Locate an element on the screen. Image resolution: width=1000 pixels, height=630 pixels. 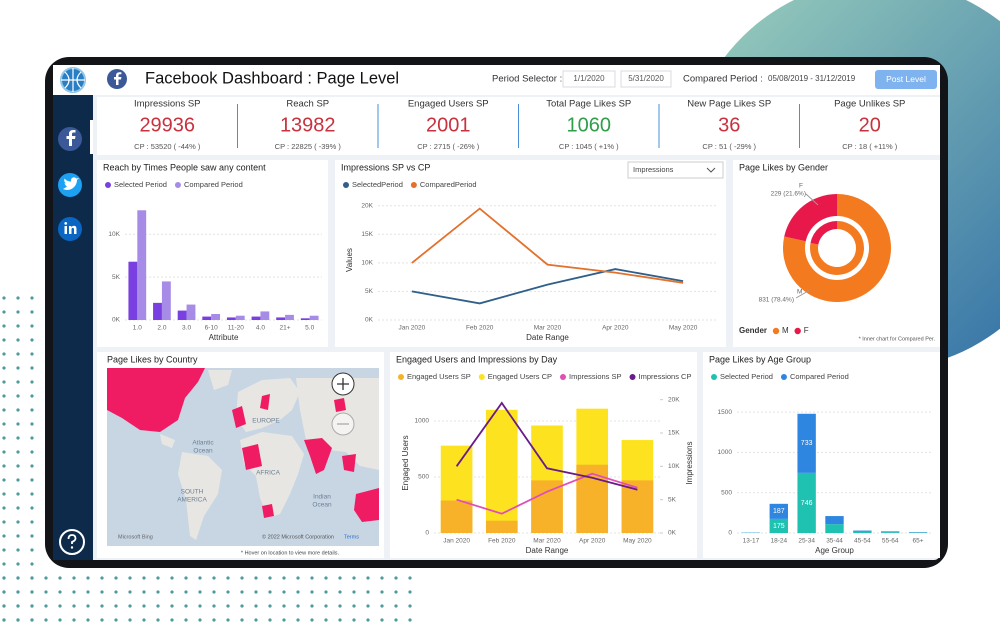
x-tick-label: 2.0 is located at coordinates (161, 328).